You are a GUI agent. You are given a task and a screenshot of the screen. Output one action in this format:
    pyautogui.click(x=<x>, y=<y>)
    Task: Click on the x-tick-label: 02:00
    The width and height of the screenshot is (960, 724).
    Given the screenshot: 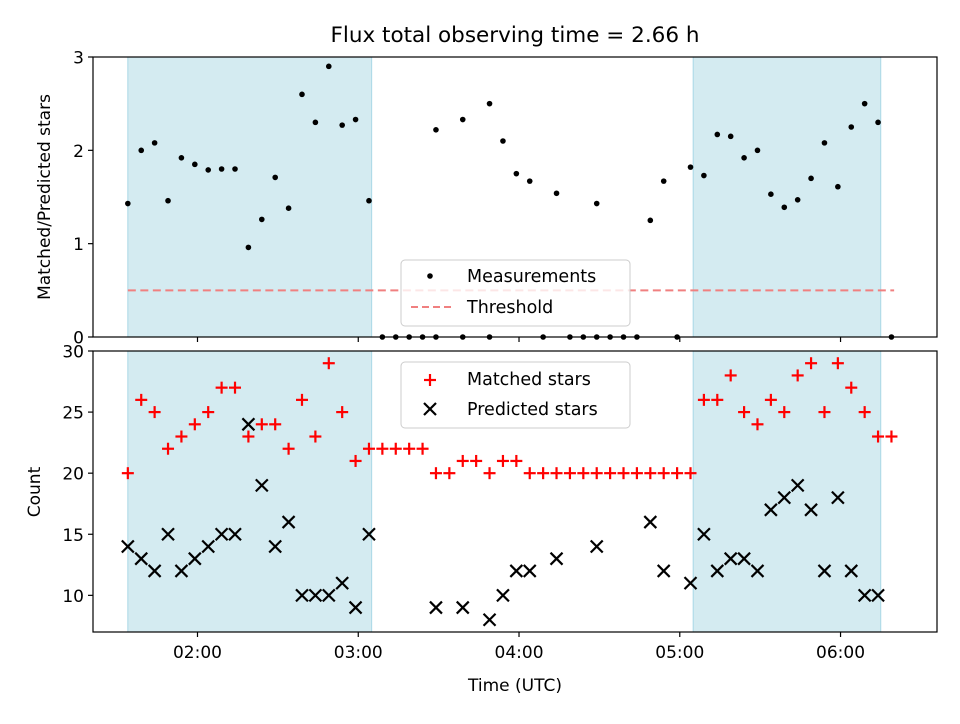 What is the action you would take?
    pyautogui.click(x=197, y=653)
    